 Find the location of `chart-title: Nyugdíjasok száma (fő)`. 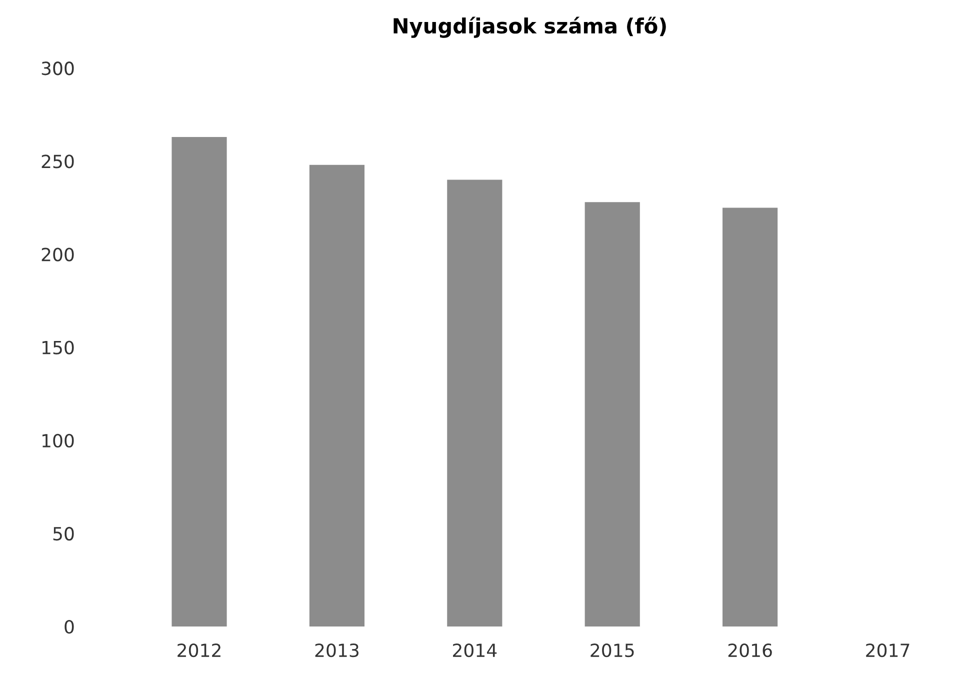

chart-title: Nyugdíjasok száma (fő) is located at coordinates (530, 27).